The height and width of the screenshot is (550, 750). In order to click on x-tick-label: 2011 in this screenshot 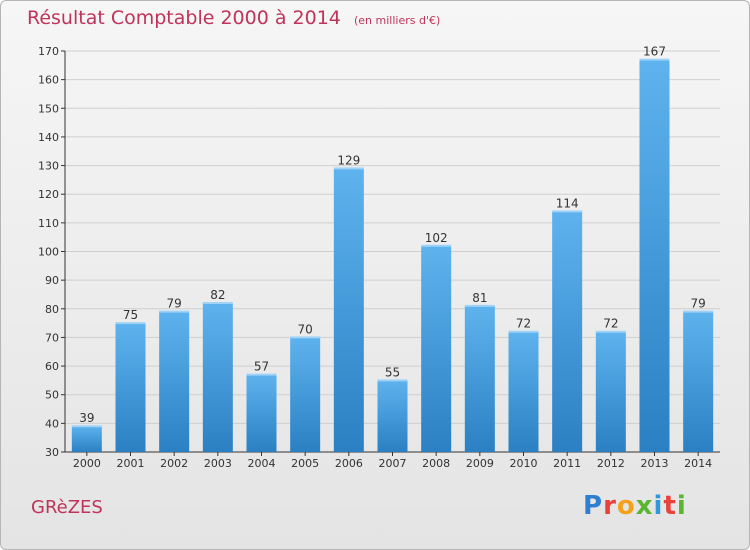, I will do `click(567, 463)`.